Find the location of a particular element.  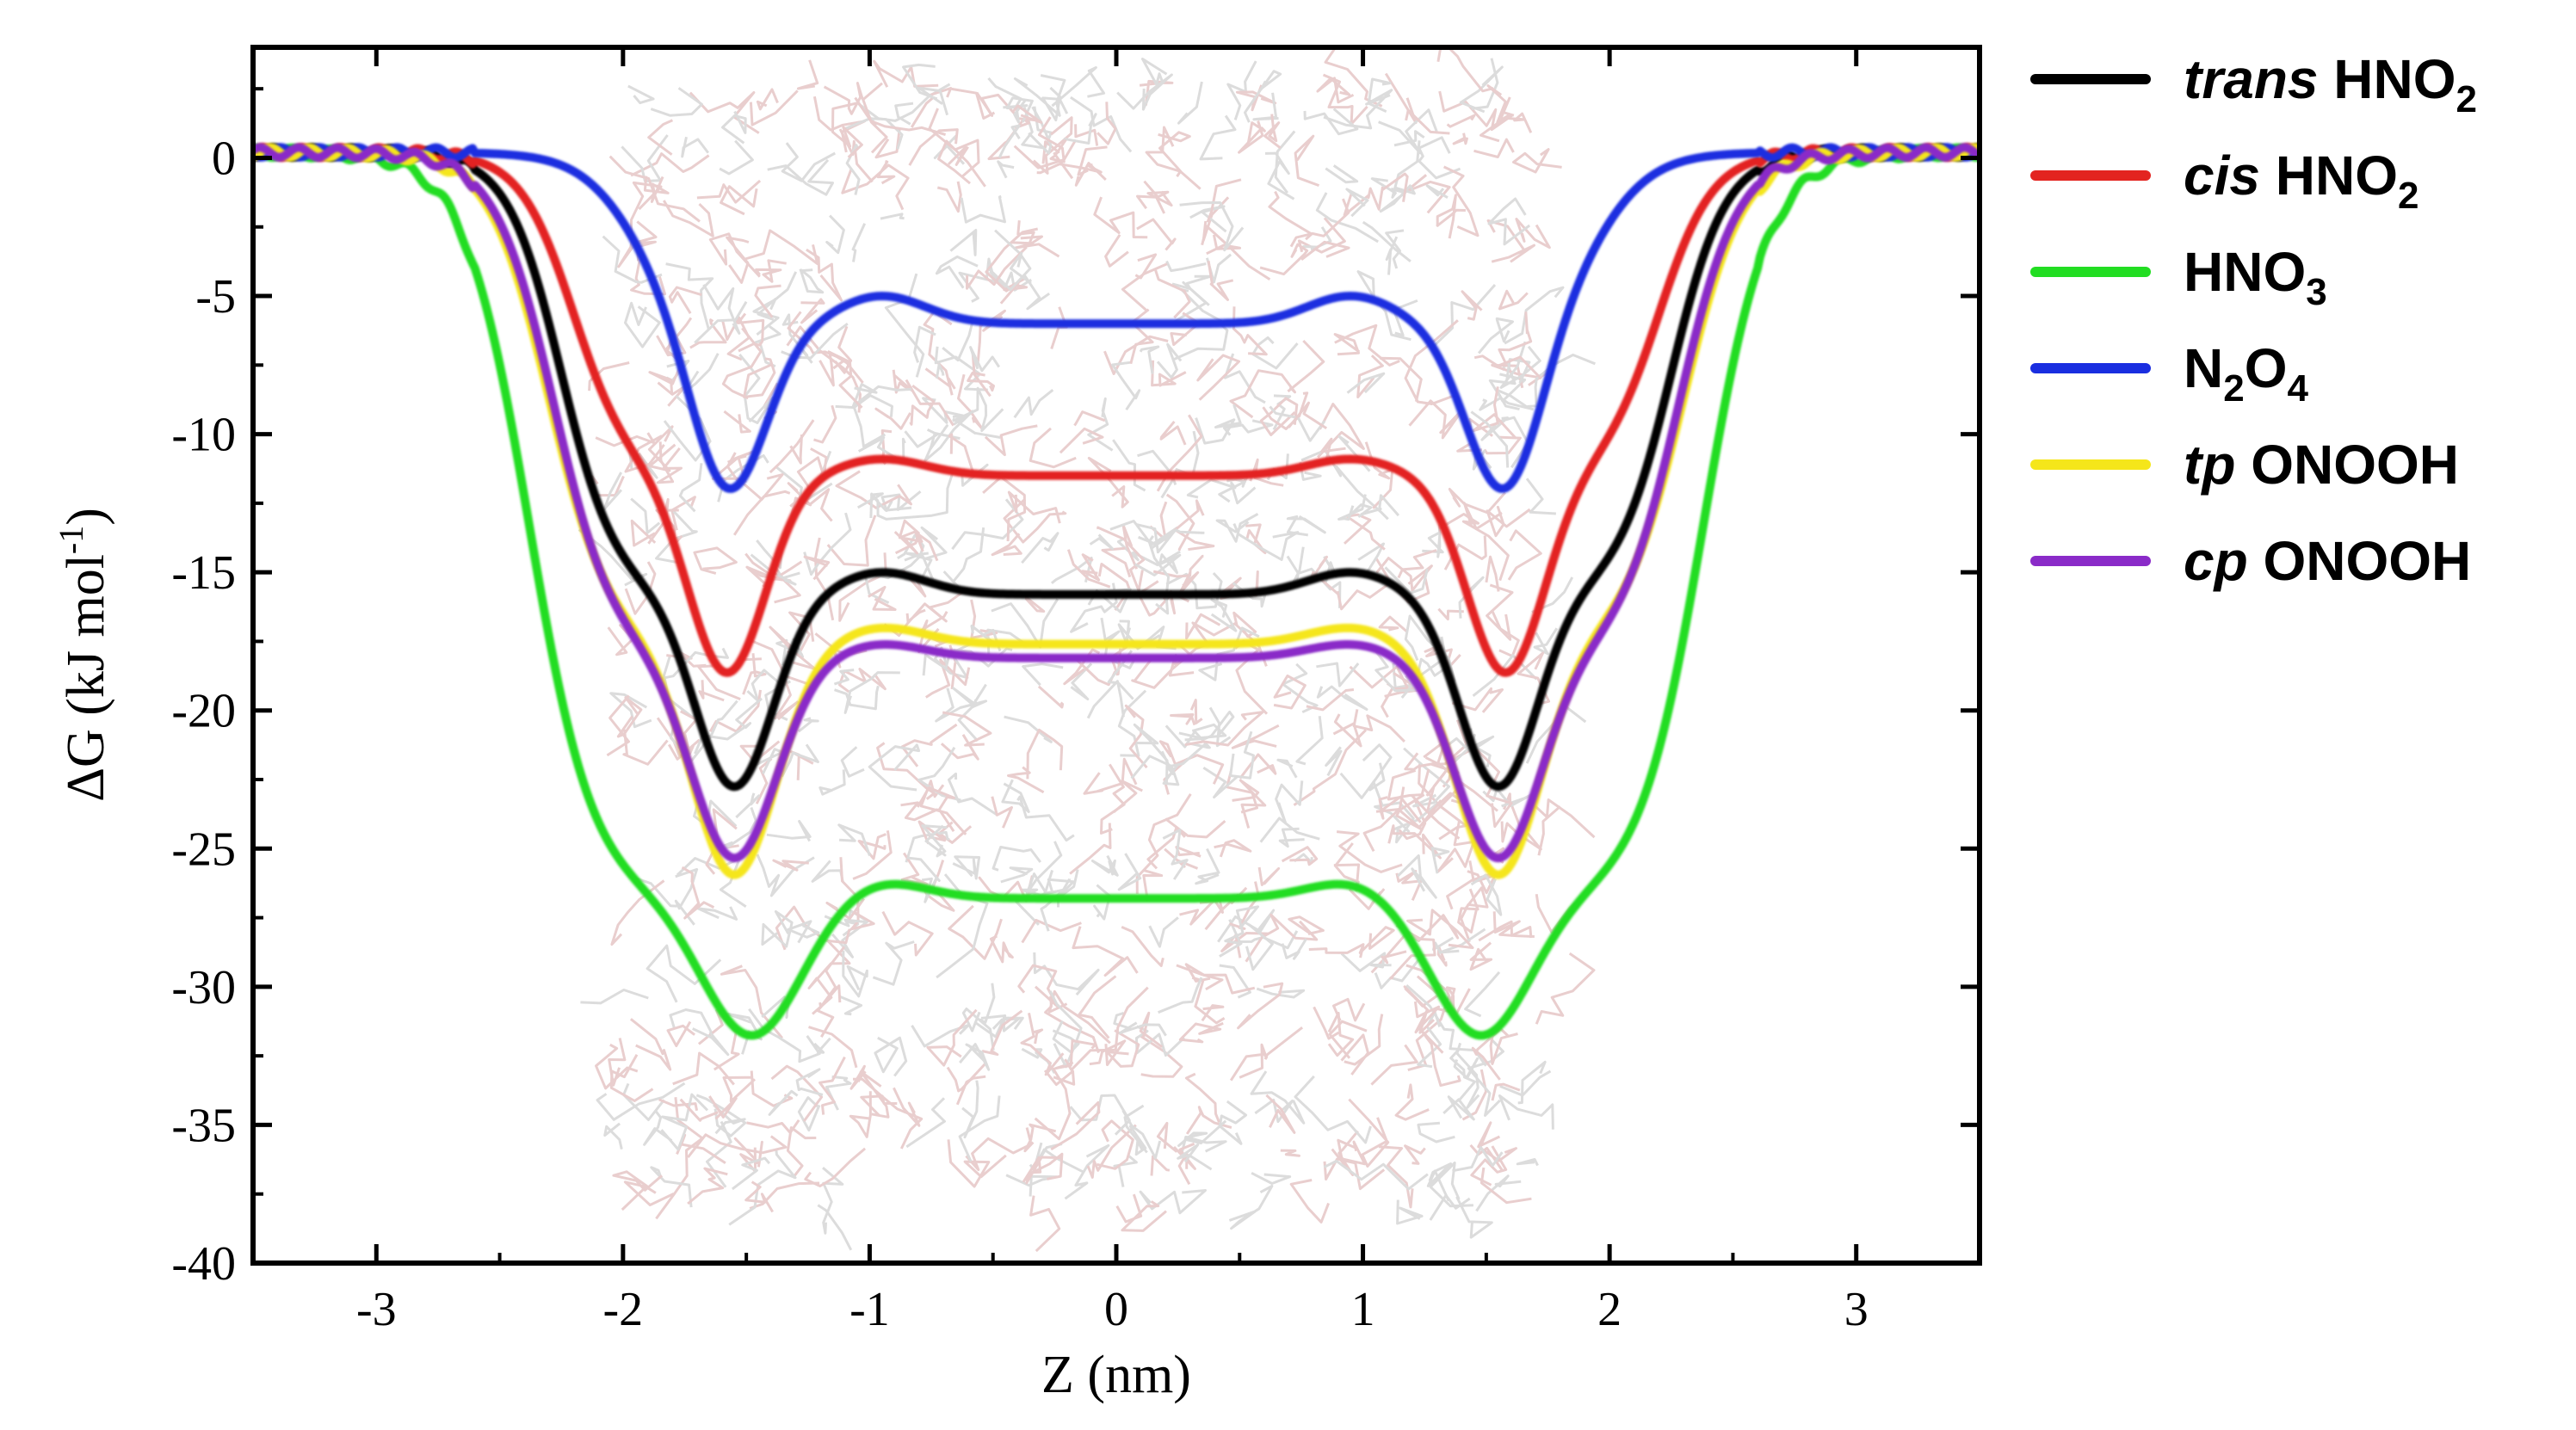

legend-label-sub: 2 is located at coordinates (2466, 99).